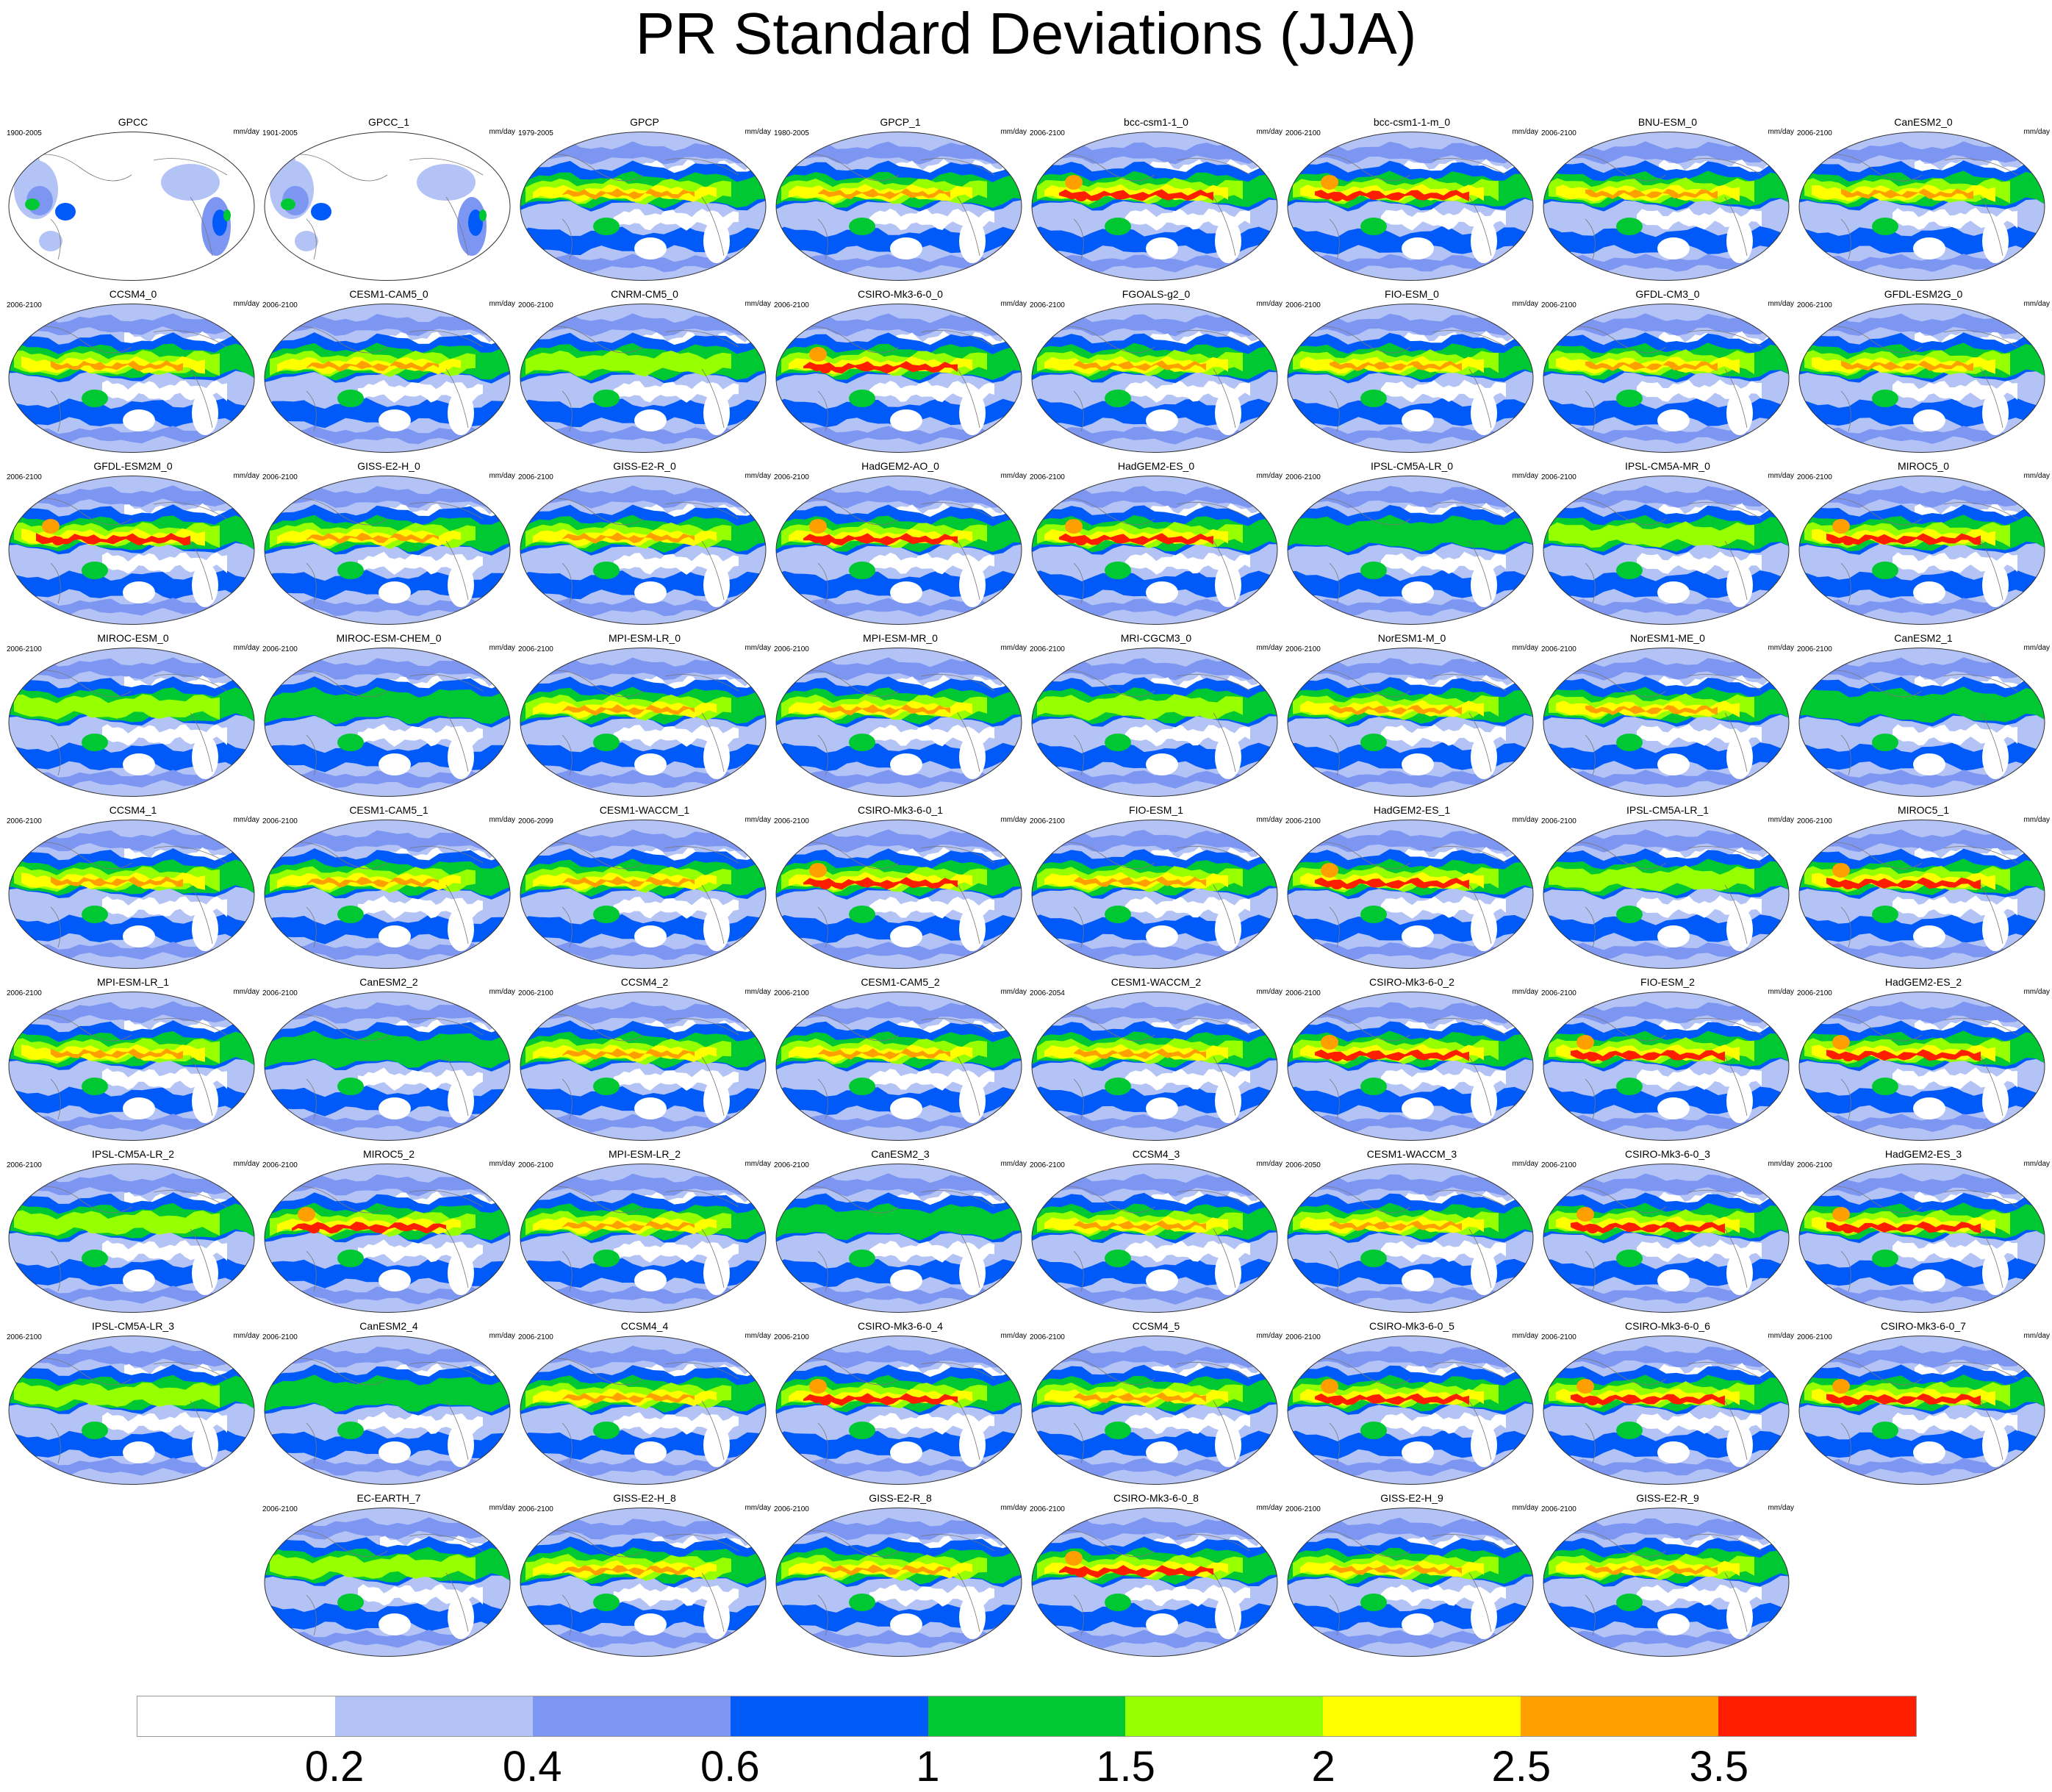 The image size is (2052, 1792). I want to click on map-panel: IPSL-CM5A-LR_1 2006-2100 mm/day, so click(1668, 887).